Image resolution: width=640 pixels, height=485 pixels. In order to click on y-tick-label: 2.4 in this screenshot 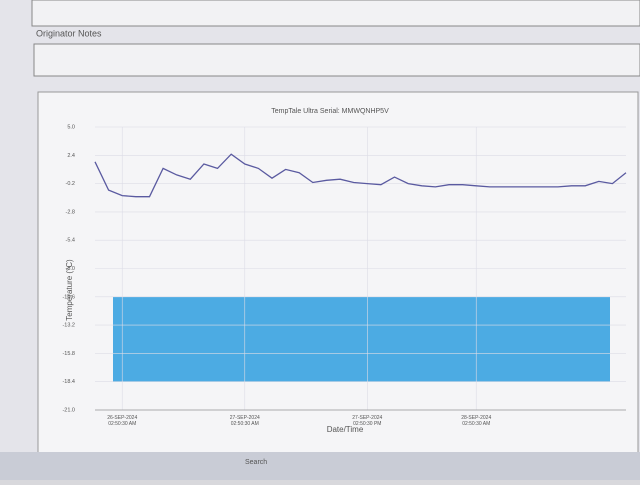, I will do `click(71, 156)`.